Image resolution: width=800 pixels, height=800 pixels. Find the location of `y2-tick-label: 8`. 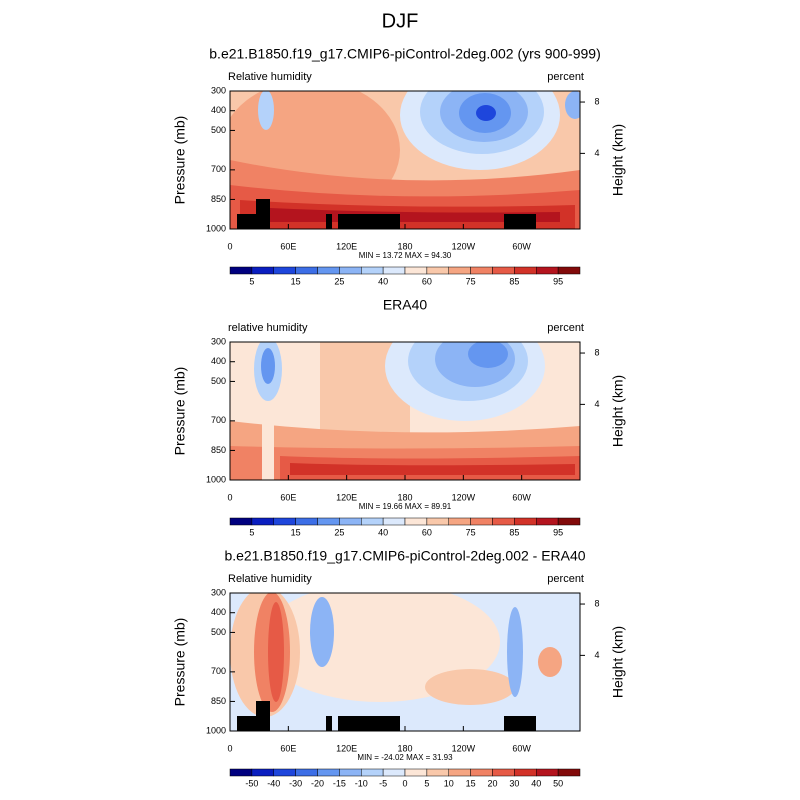

y2-tick-label: 8 is located at coordinates (596, 603).